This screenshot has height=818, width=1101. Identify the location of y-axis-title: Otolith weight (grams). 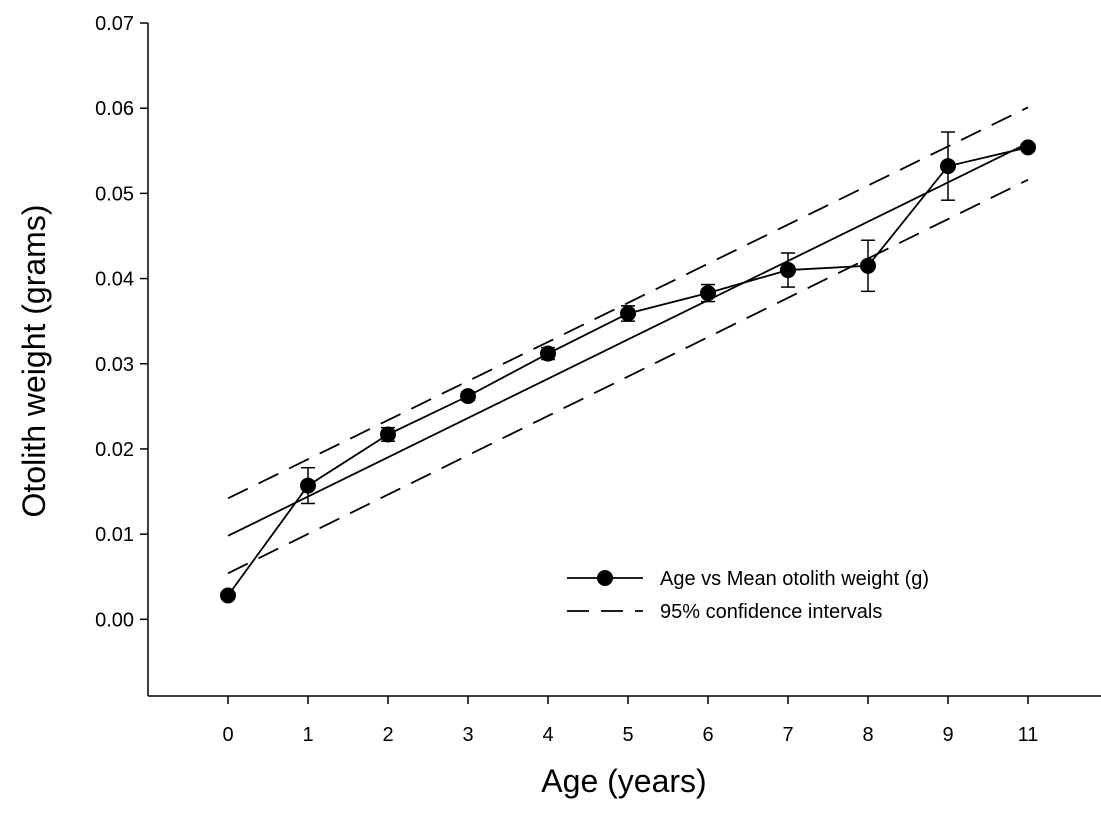
(34, 361).